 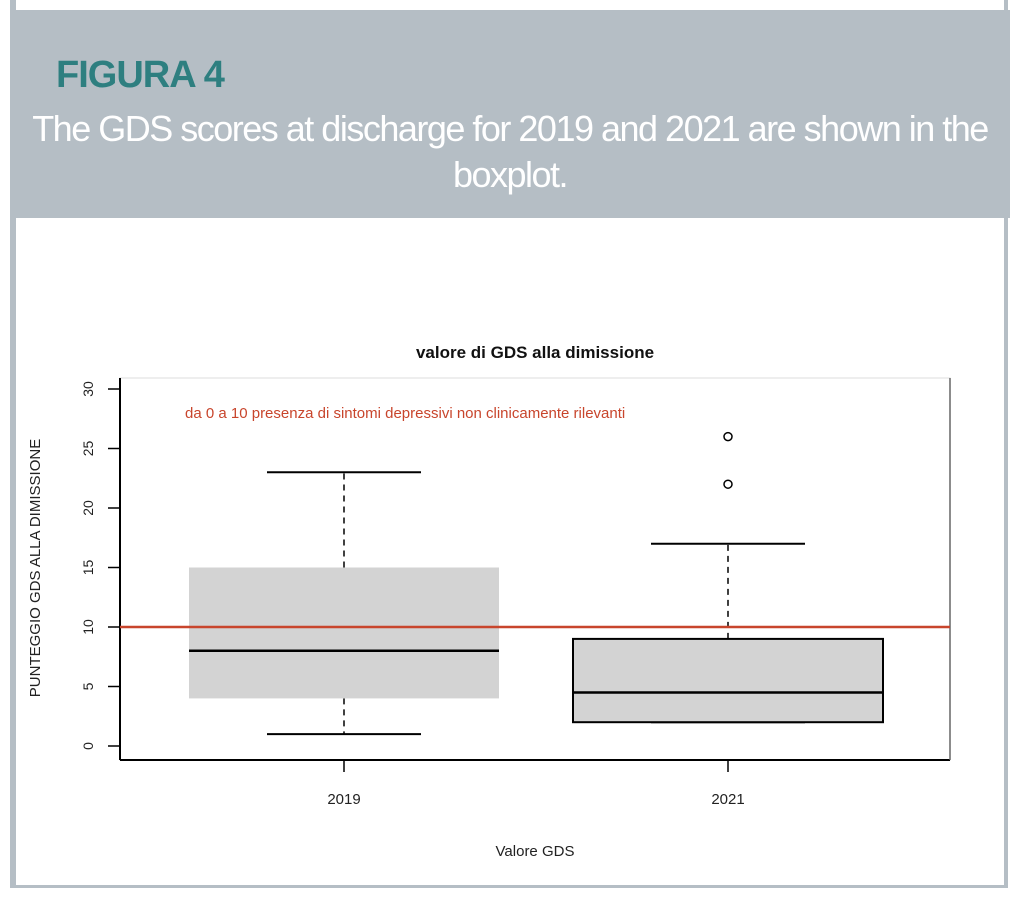 I want to click on y-tick-label: 30, so click(x=88, y=389).